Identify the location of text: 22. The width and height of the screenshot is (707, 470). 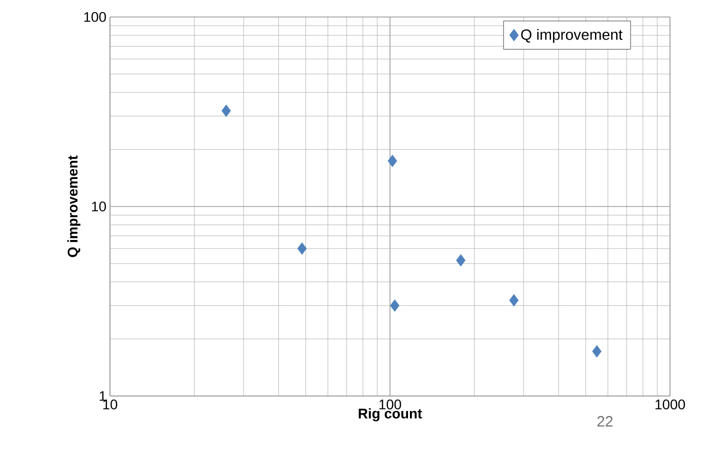
(605, 421).